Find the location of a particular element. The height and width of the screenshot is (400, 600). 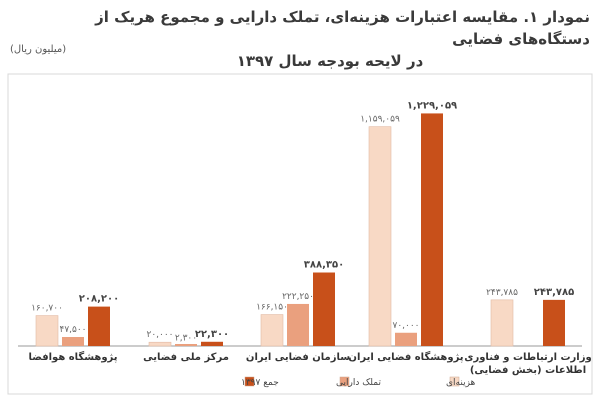

category-label-4-1: اطلاعات (بخش فضایی) is located at coordinates (528, 370).